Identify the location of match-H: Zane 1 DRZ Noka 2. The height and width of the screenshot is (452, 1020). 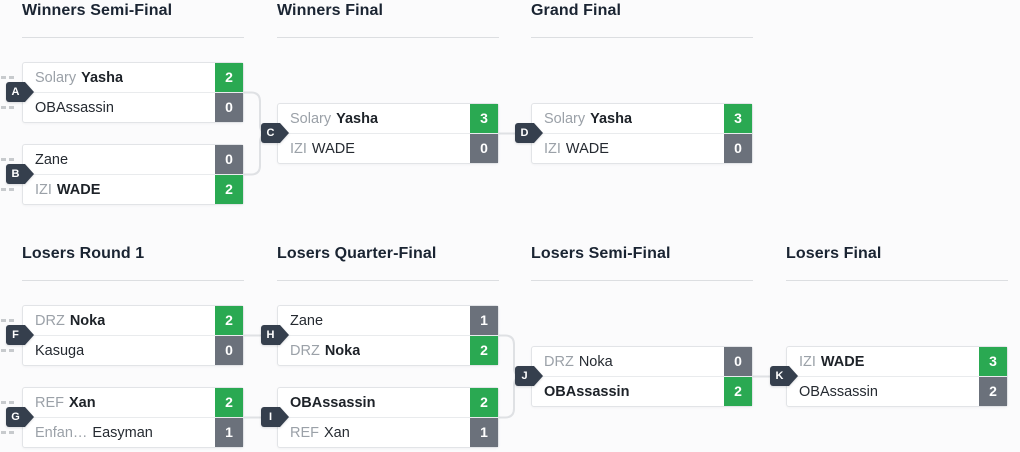
(388, 335).